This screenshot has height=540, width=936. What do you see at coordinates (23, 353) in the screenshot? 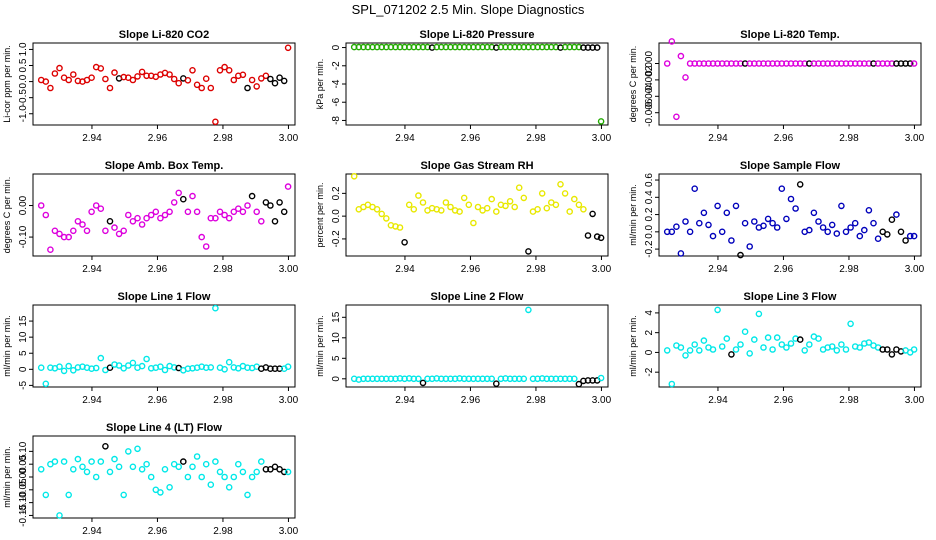
I see `y-tick-label: 5` at bounding box center [23, 353].